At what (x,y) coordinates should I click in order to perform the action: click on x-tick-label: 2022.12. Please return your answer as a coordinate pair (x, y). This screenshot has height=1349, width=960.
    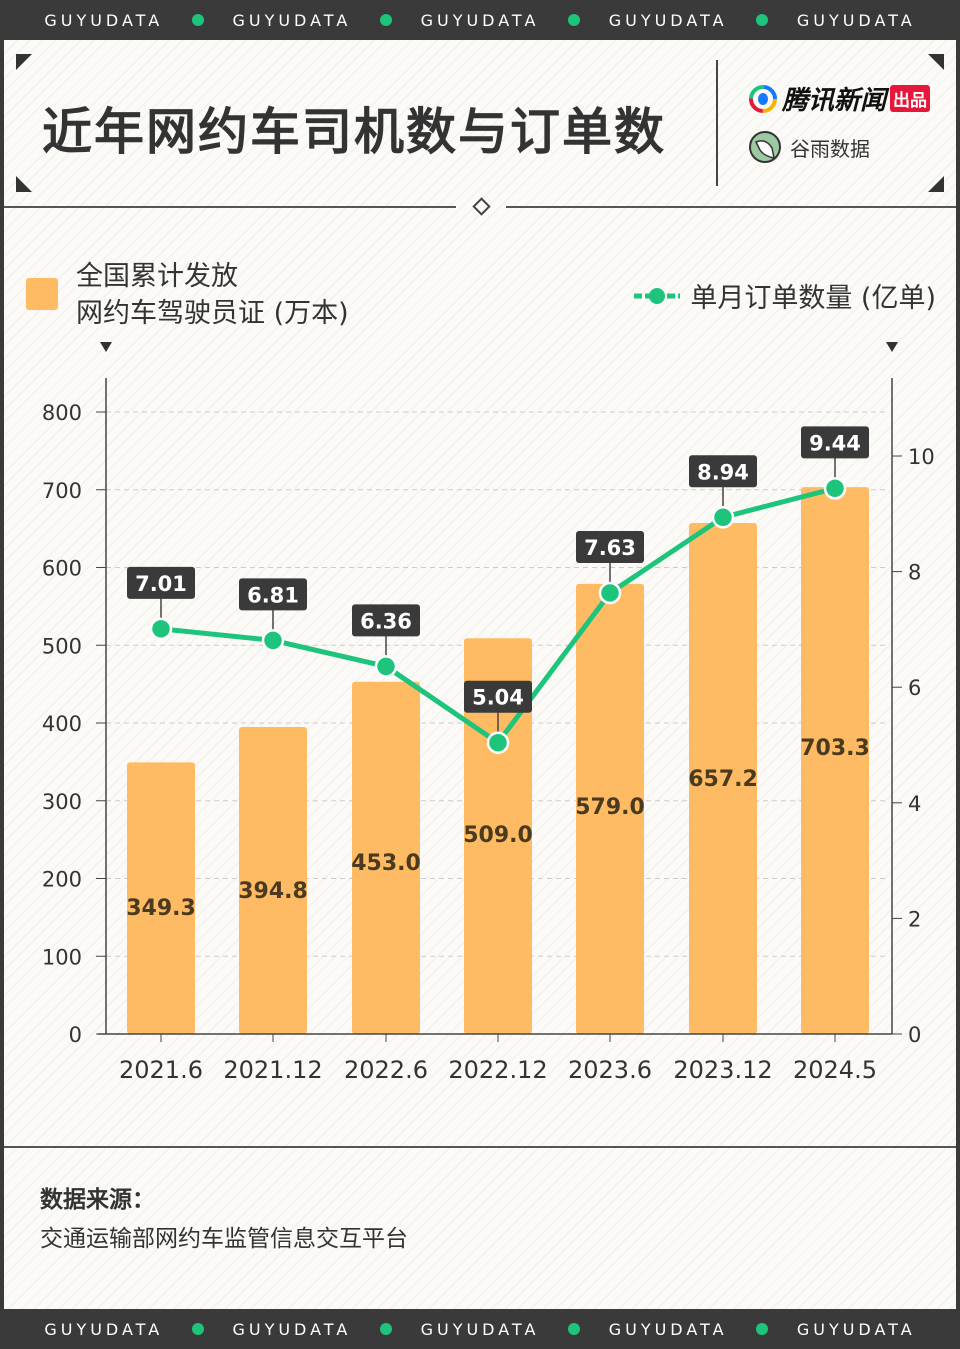
    Looking at the image, I should click on (497, 1070).